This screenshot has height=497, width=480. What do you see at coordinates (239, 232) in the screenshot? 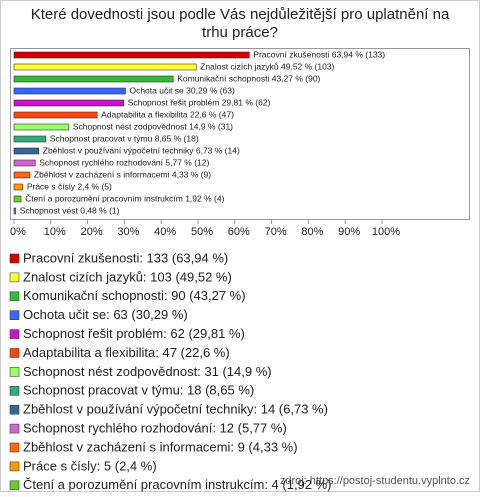
I see `x-tick-label: 60%` at bounding box center [239, 232].